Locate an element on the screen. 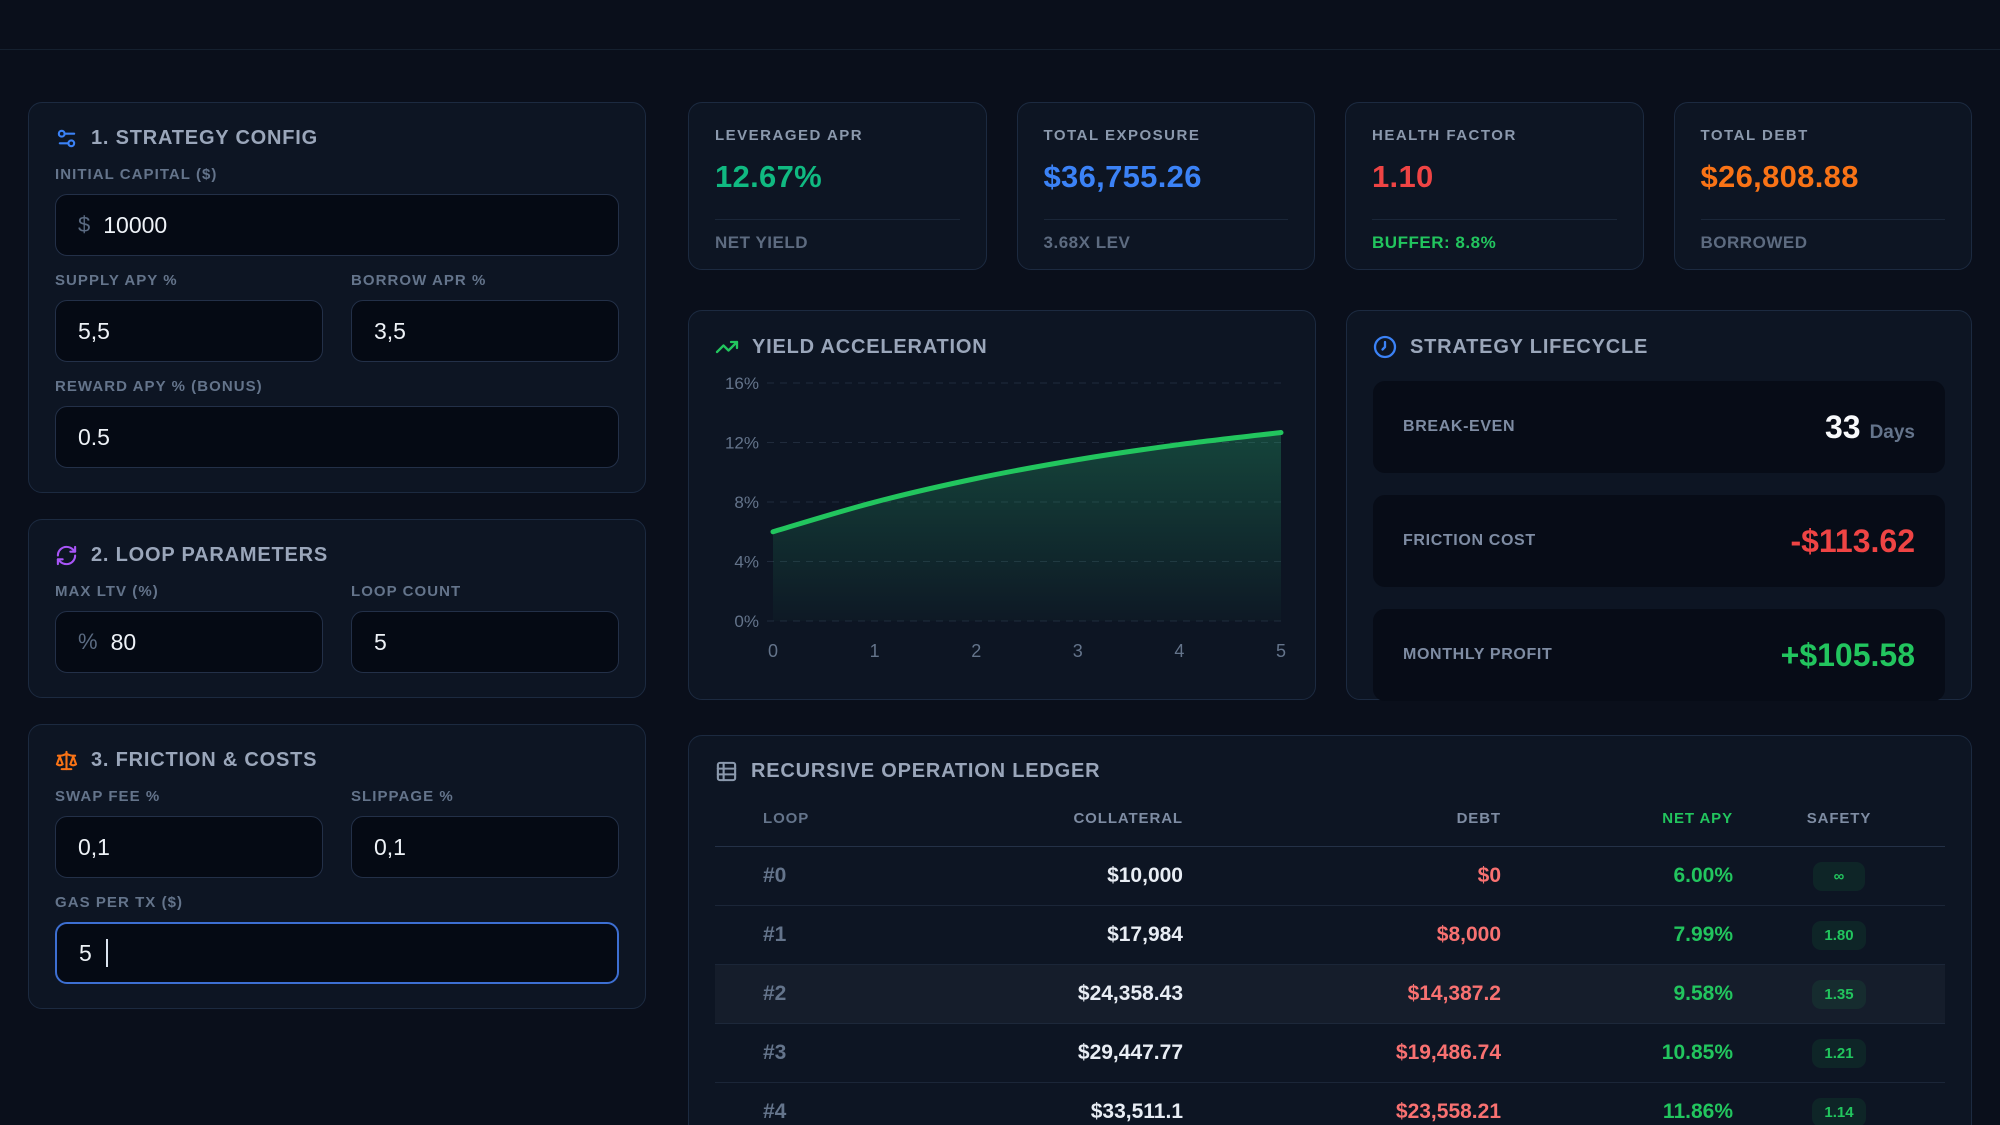 This screenshot has height=1125, width=2000. yield-acceleration-title: YIELD ACCELERATION is located at coordinates (1002, 347).